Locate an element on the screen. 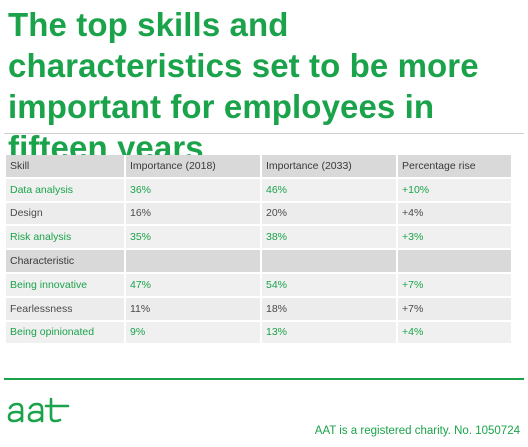  row-label: Risk analysis is located at coordinates (66, 238).